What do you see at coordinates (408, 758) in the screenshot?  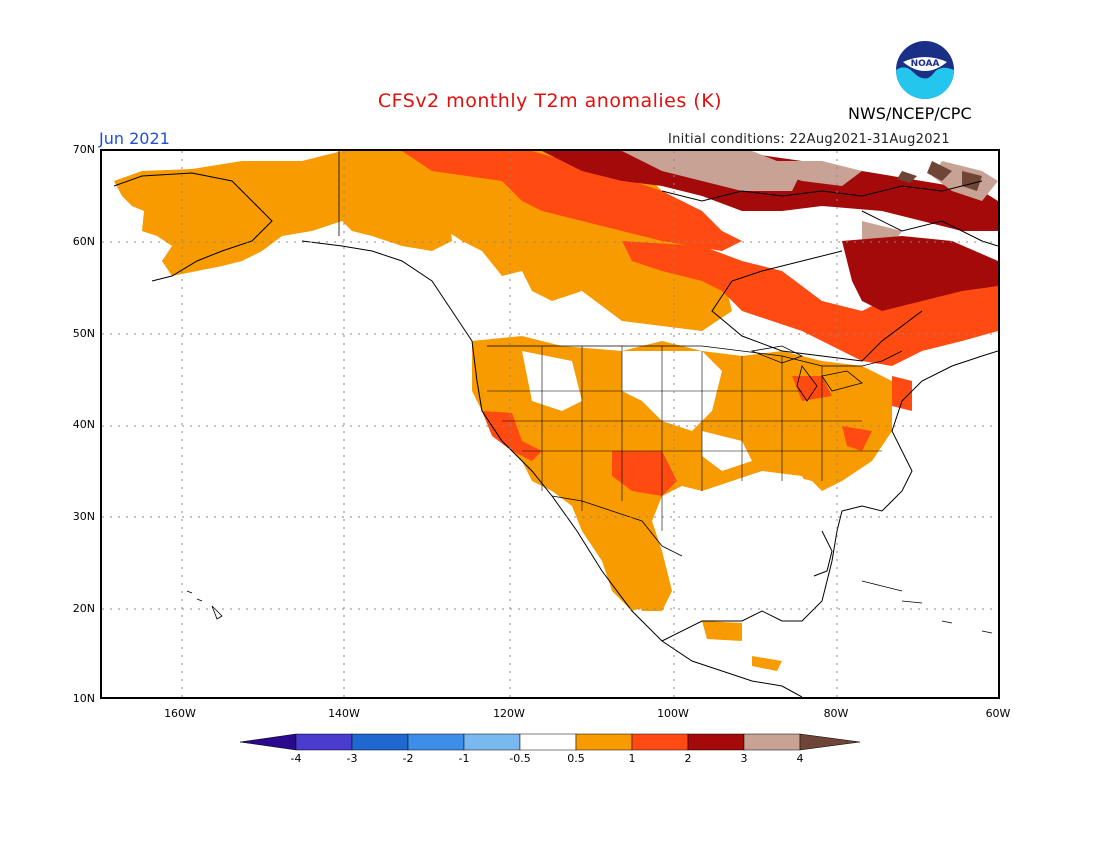 I see `colorbar-label: -2` at bounding box center [408, 758].